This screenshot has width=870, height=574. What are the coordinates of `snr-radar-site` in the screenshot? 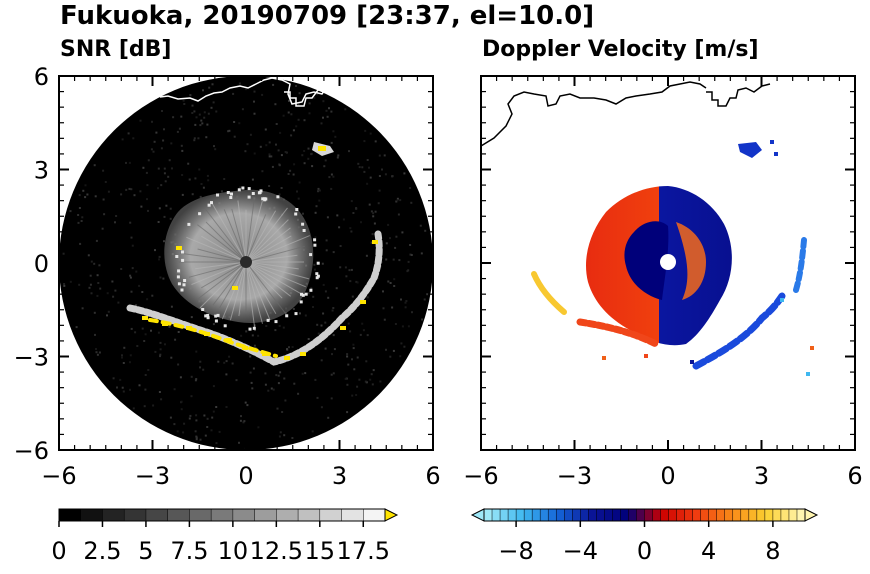 It's located at (246, 262).